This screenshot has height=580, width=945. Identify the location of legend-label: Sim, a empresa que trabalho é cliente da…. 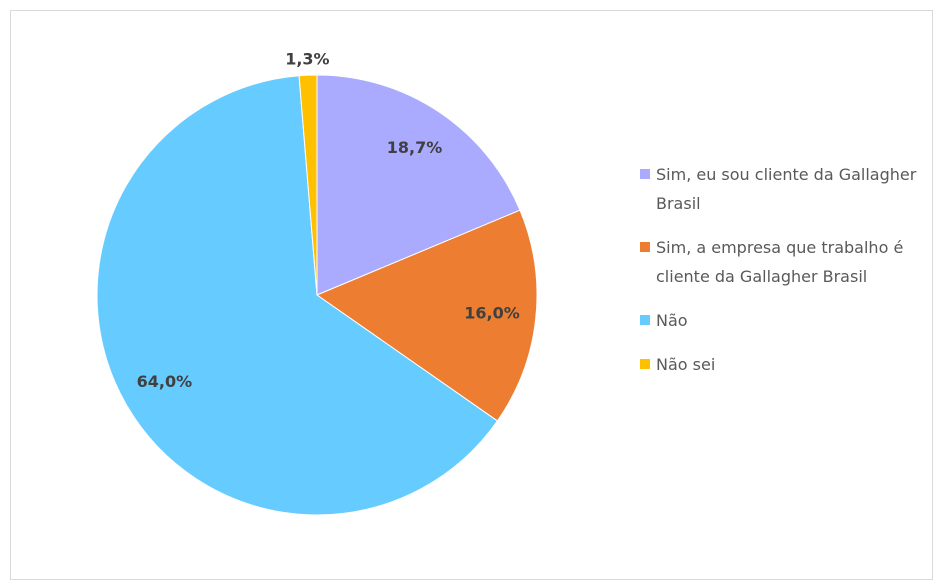
(780, 262).